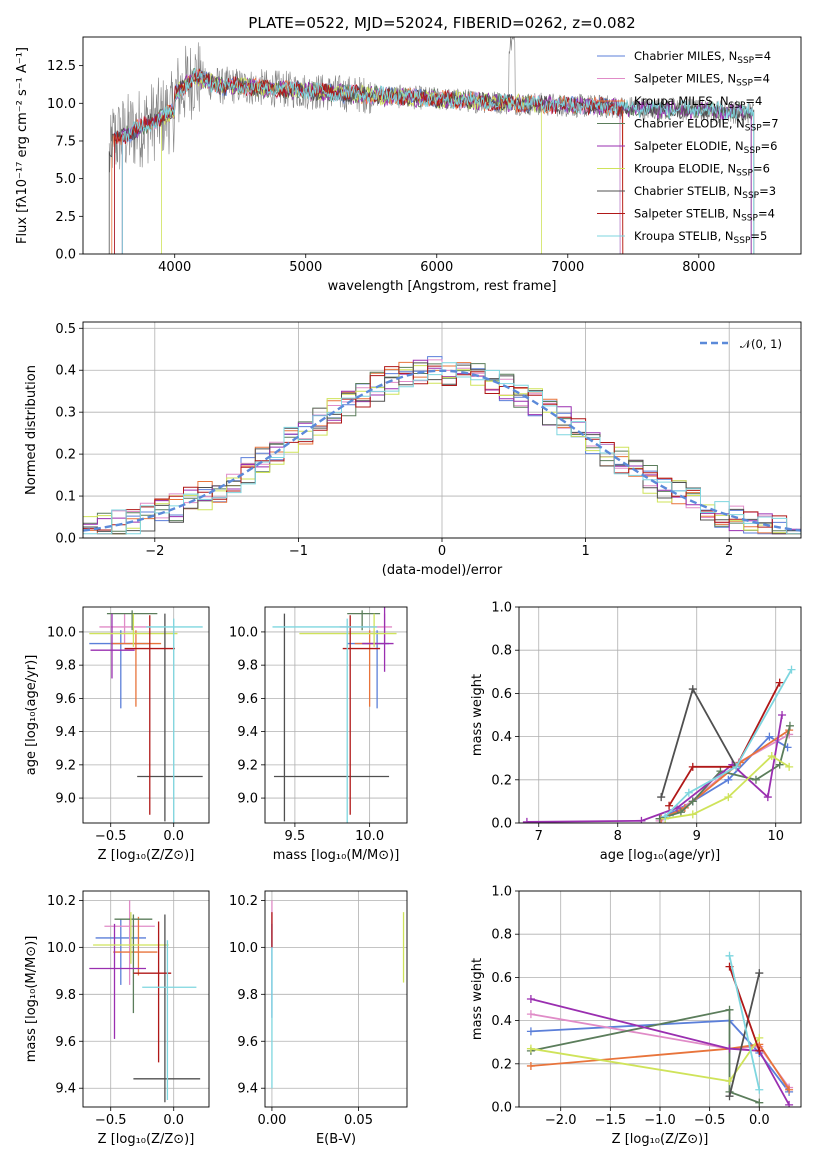 The width and height of the screenshot is (819, 1170). What do you see at coordinates (700, 237) in the screenshot?
I see `legend-label: Kroupa STELIB, NSSP=5` at bounding box center [700, 237].